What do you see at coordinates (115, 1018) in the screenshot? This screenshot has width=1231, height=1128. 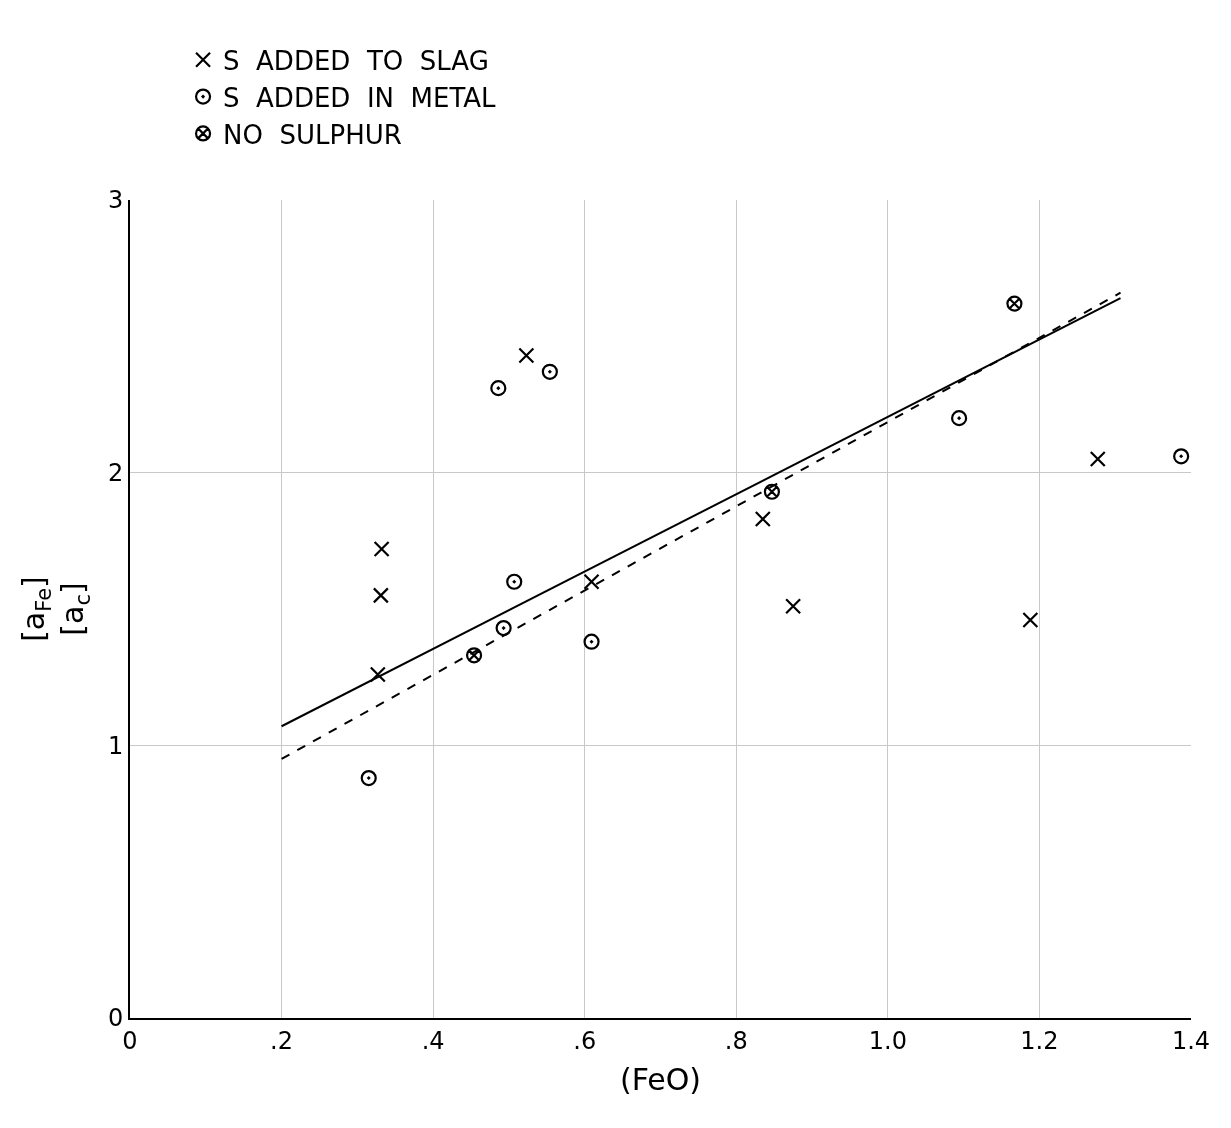 I see `y-tick-label: 0` at bounding box center [115, 1018].